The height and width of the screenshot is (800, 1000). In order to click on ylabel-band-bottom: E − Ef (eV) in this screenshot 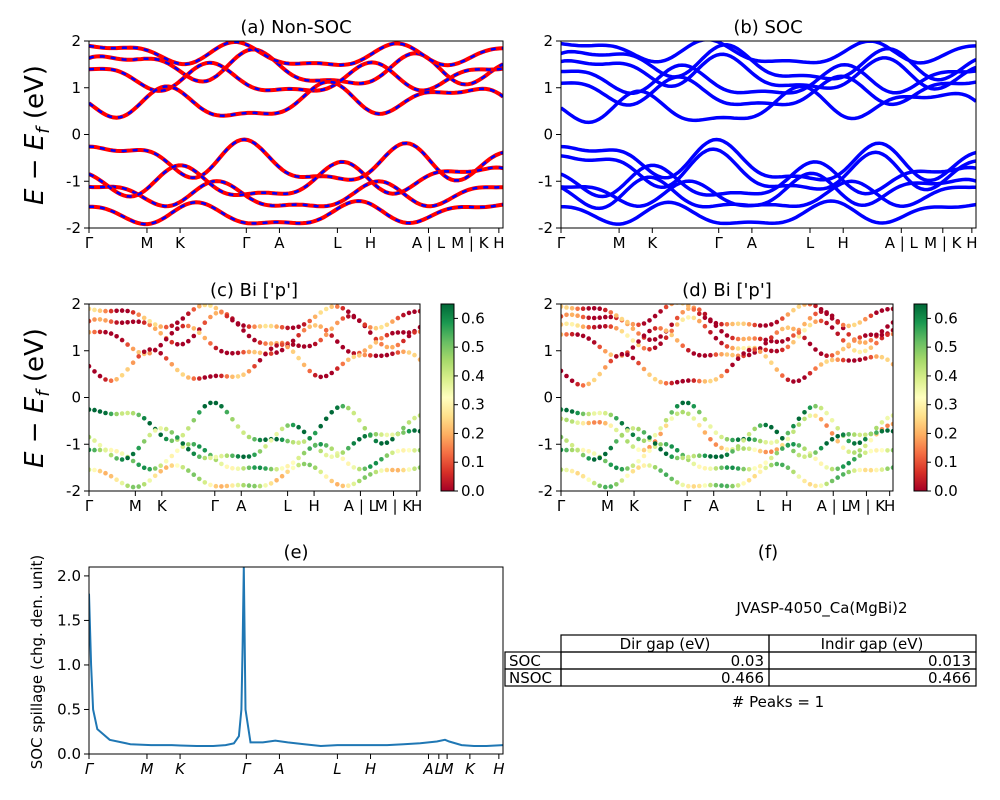, I will do `click(37, 398)`.